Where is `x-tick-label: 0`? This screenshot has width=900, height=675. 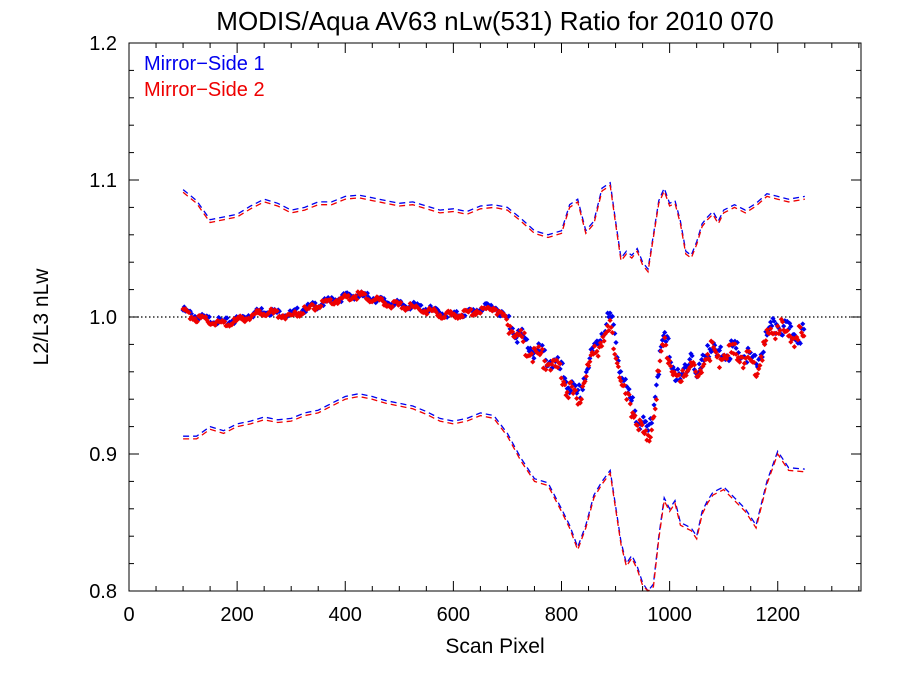
x-tick-label: 0 is located at coordinates (128, 615).